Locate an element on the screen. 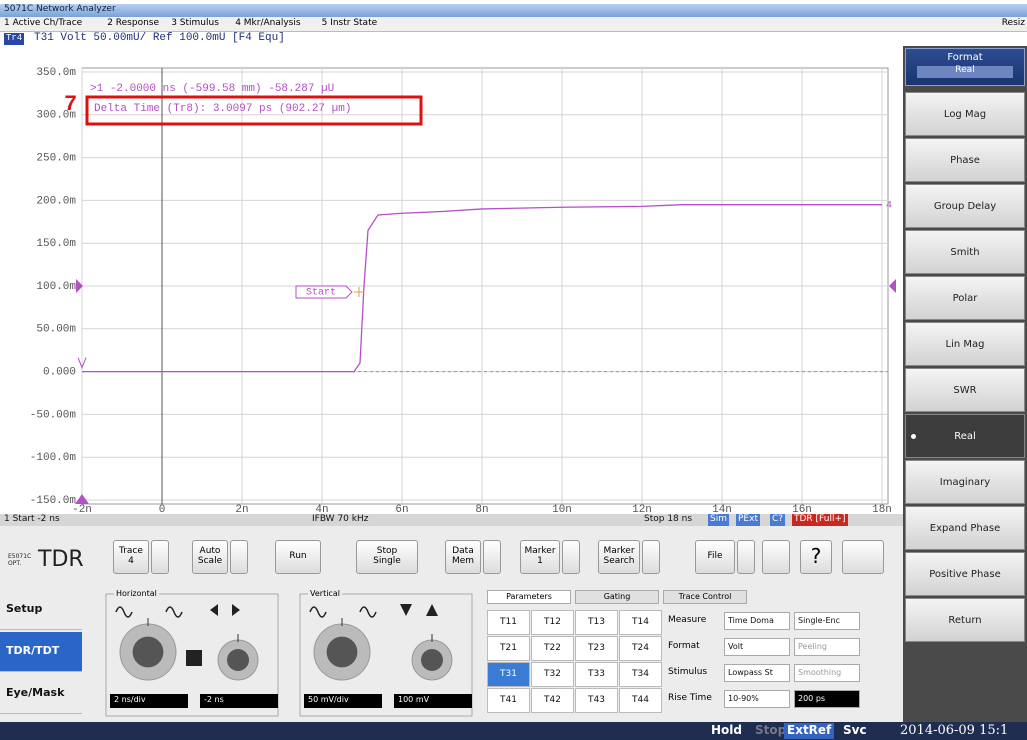 The height and width of the screenshot is (740, 1027). menu-item: 5 Instr State is located at coordinates (349, 23).